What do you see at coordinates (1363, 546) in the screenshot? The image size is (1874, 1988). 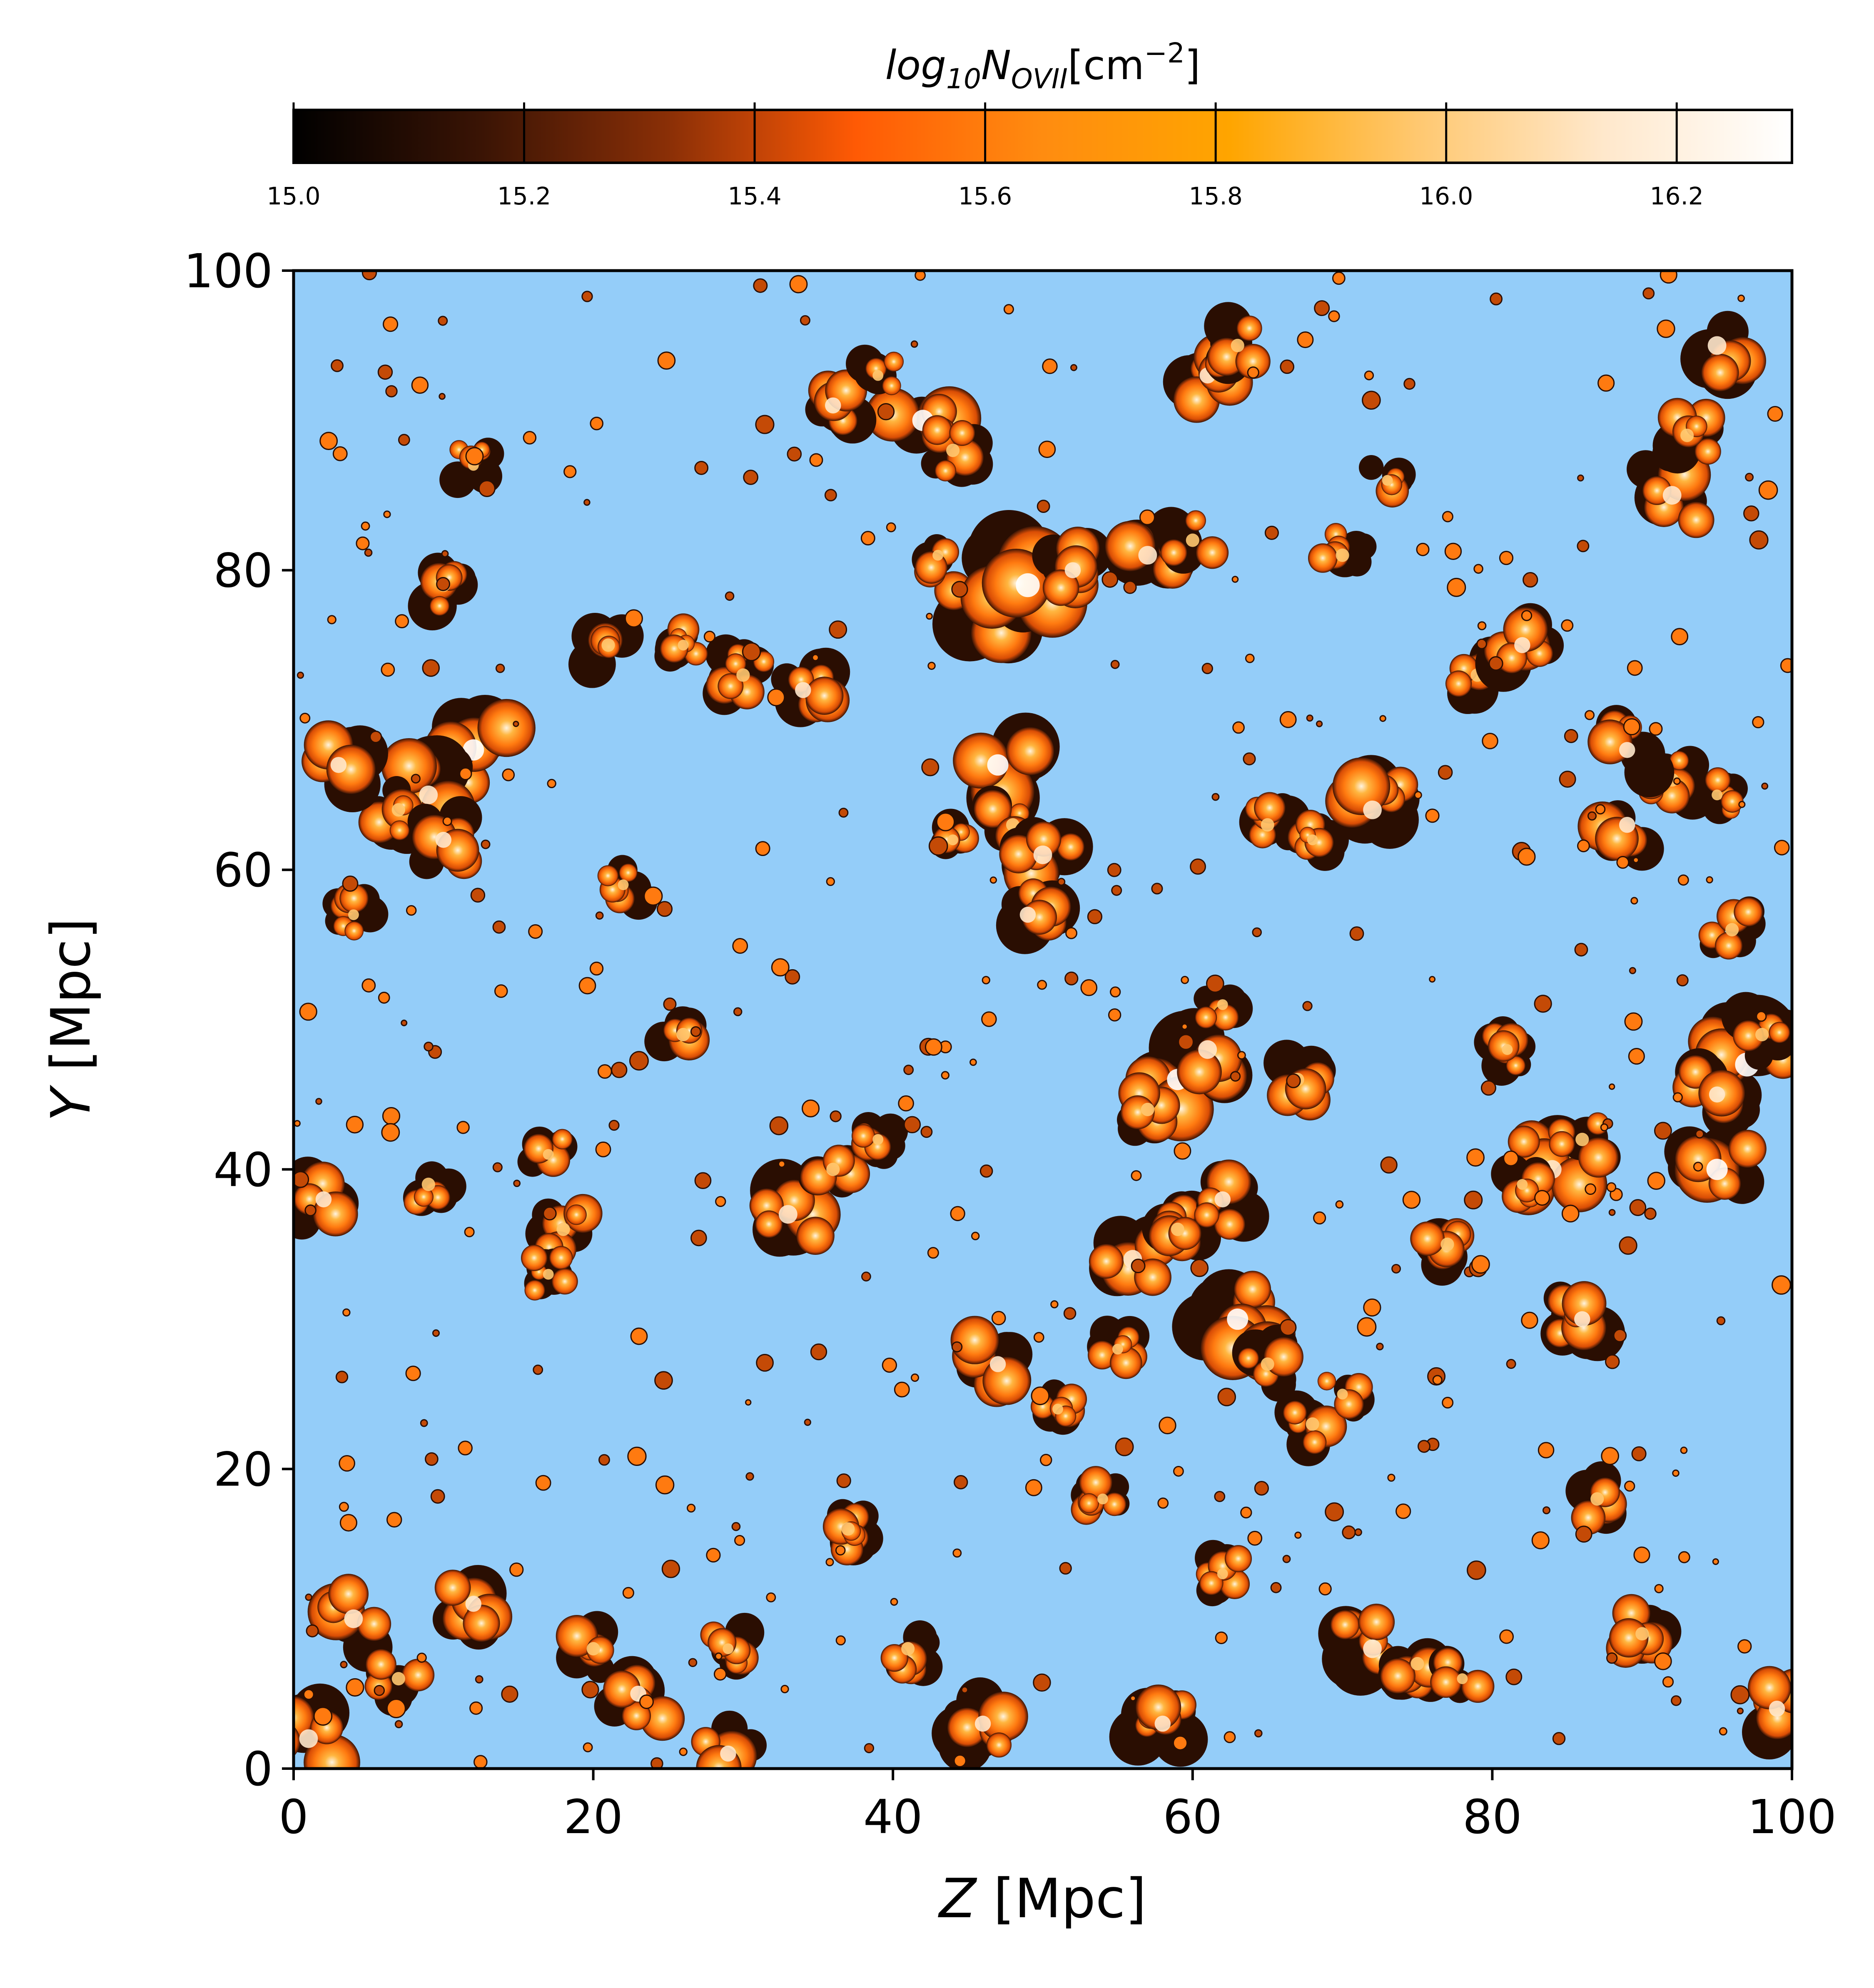 I see `cluster-edge` at bounding box center [1363, 546].